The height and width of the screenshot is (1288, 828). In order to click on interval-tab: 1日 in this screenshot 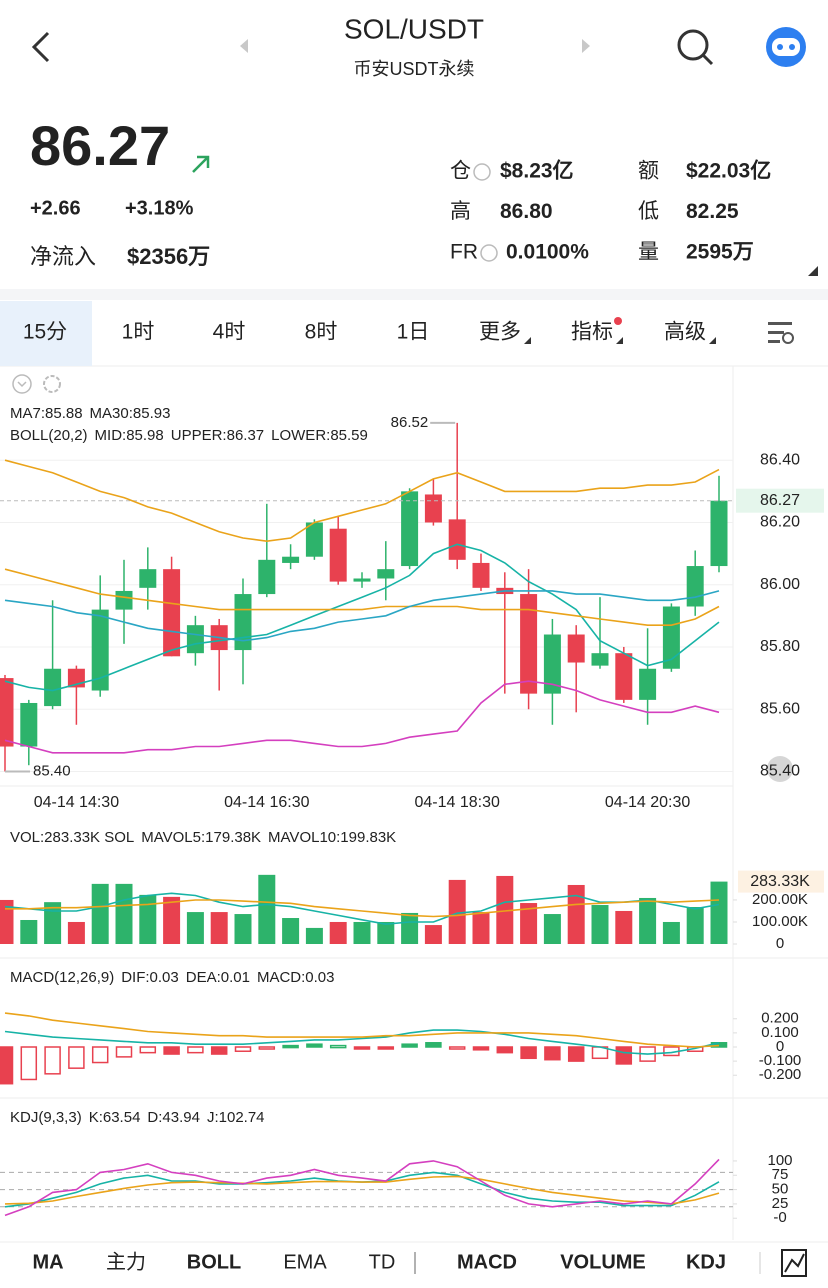, I will do `click(413, 332)`.